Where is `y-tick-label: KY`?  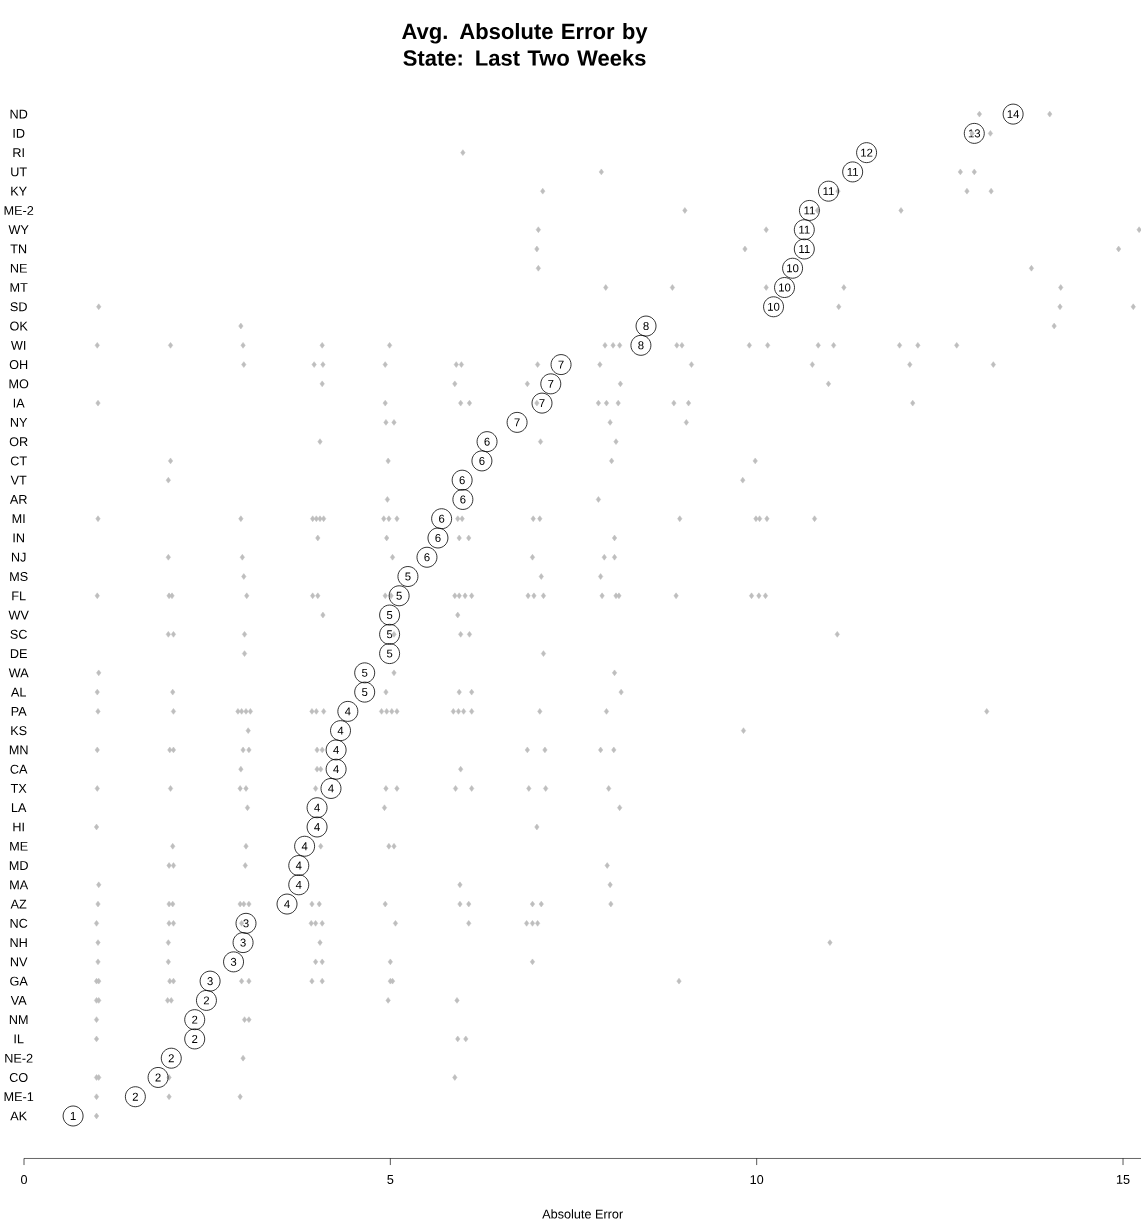 y-tick-label: KY is located at coordinates (19, 191).